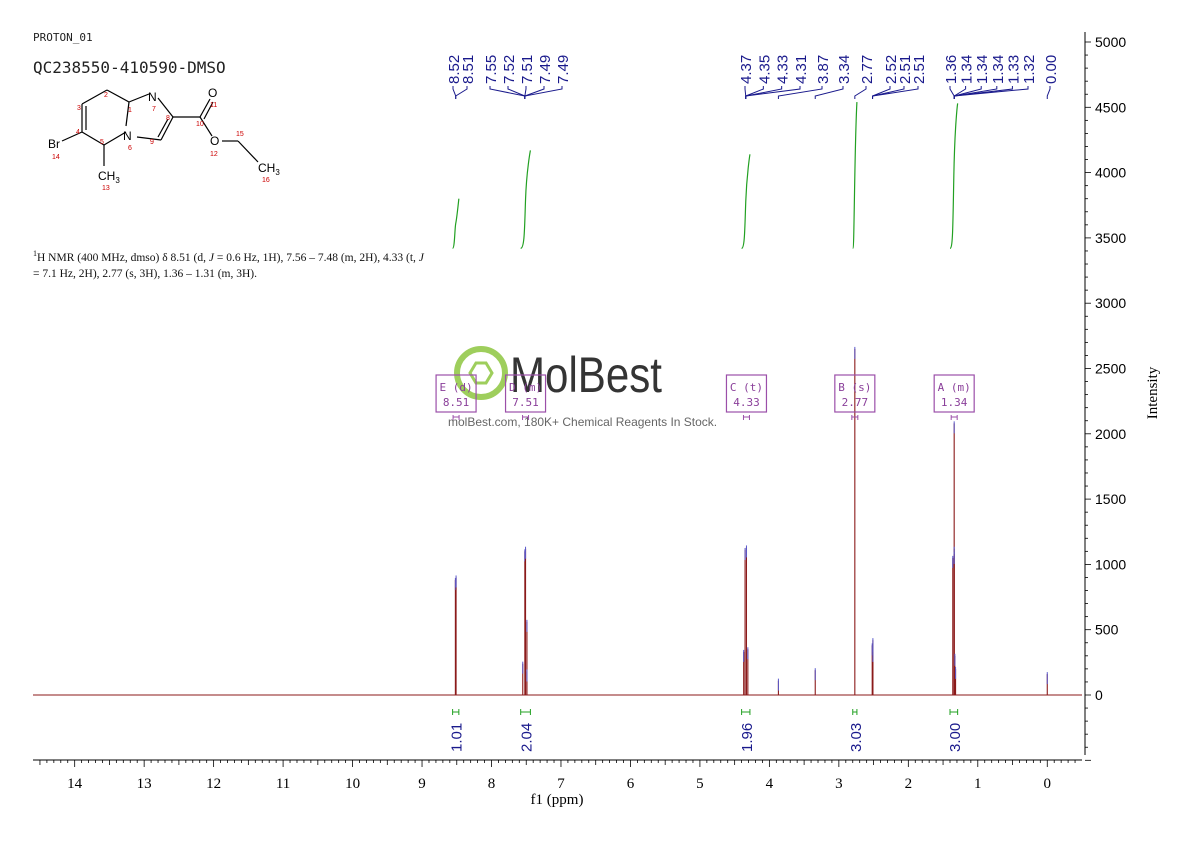 This screenshot has height=841, width=1190. What do you see at coordinates (1110, 369) in the screenshot?
I see `y-tick-label: 2500` at bounding box center [1110, 369].